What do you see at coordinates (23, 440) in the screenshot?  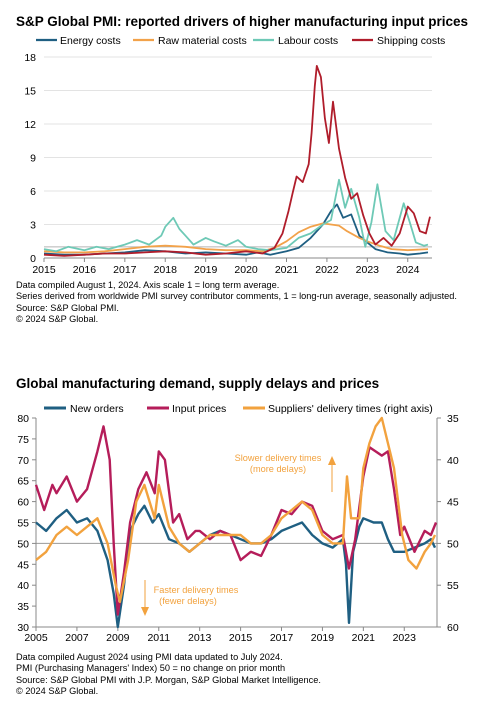 I see `chart2-y-tick-label: 75` at bounding box center [23, 440].